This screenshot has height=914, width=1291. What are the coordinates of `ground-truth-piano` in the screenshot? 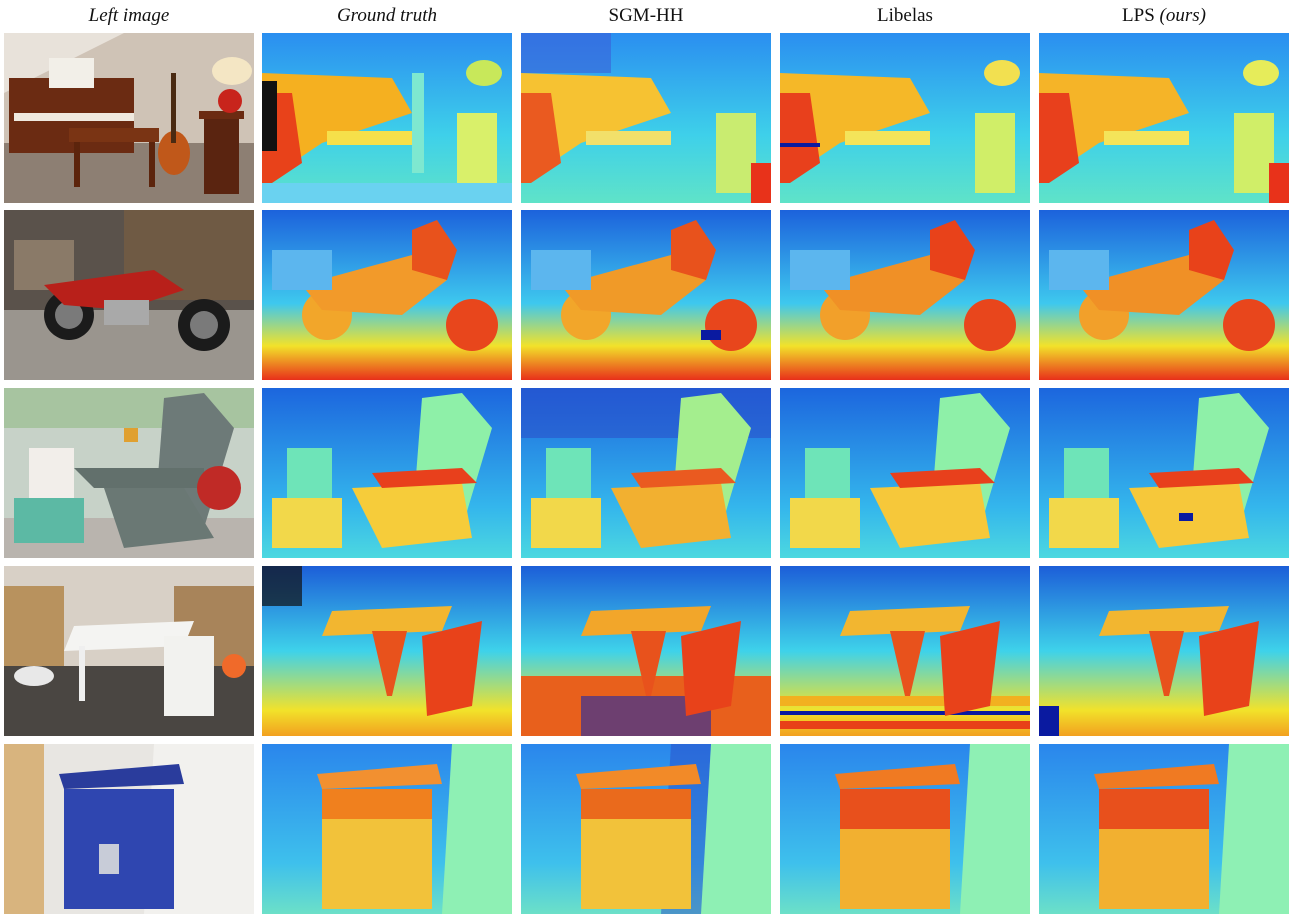 It's located at (387, 118).